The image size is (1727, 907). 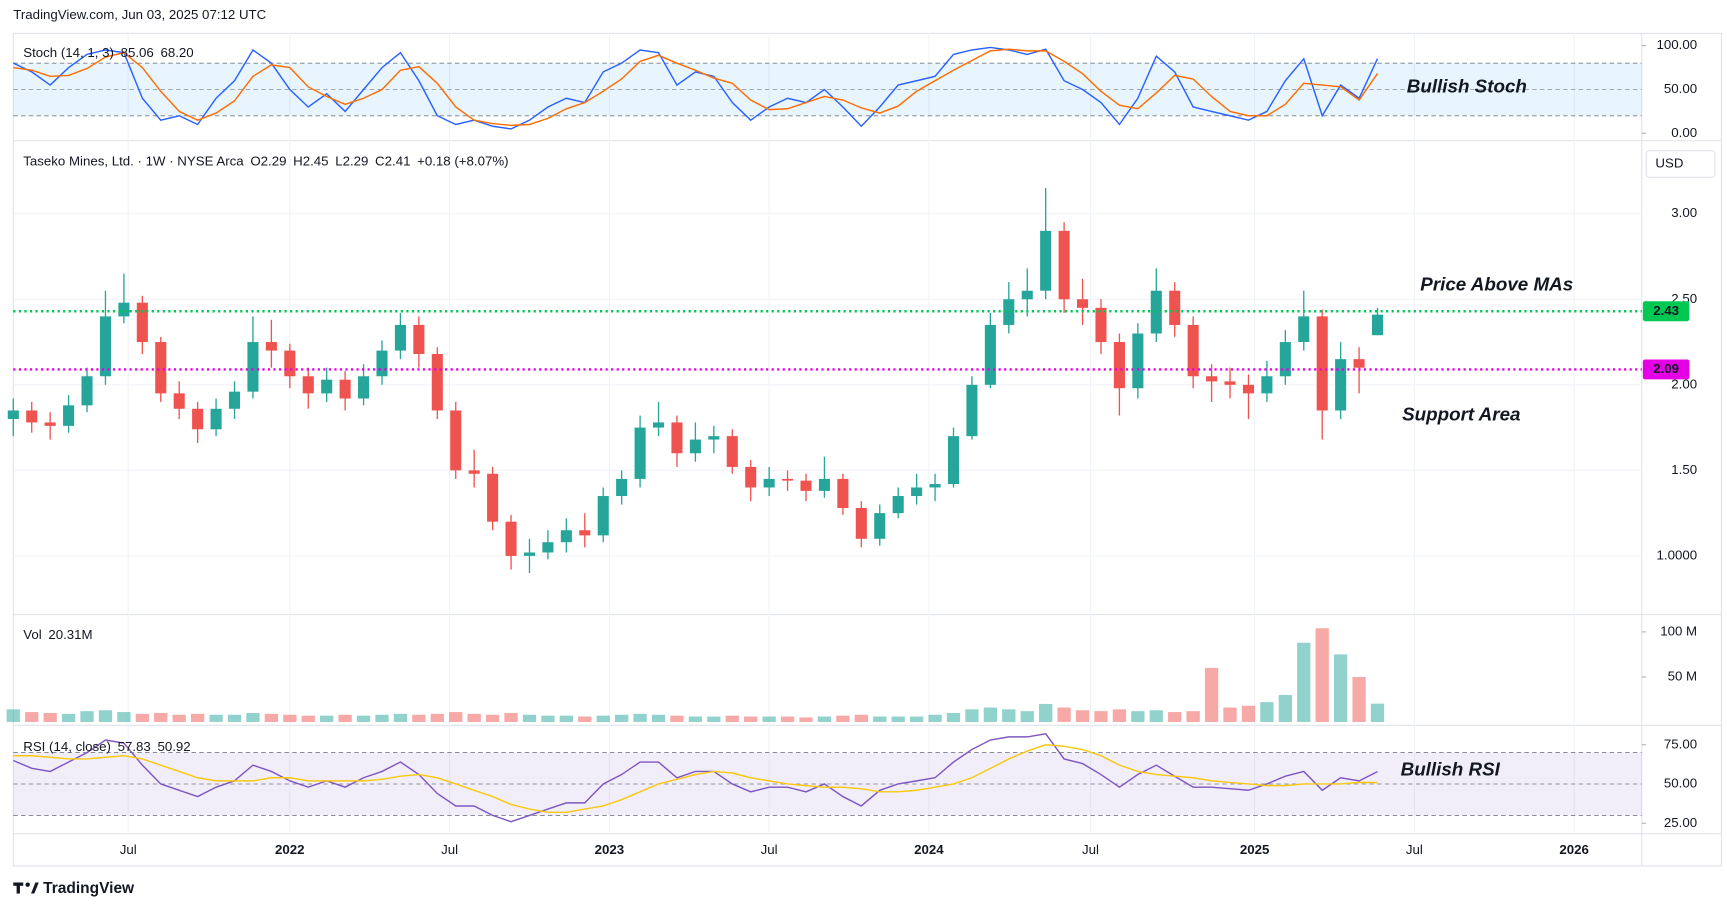 What do you see at coordinates (338, 160) in the screenshot?
I see `legend-value: L` at bounding box center [338, 160].